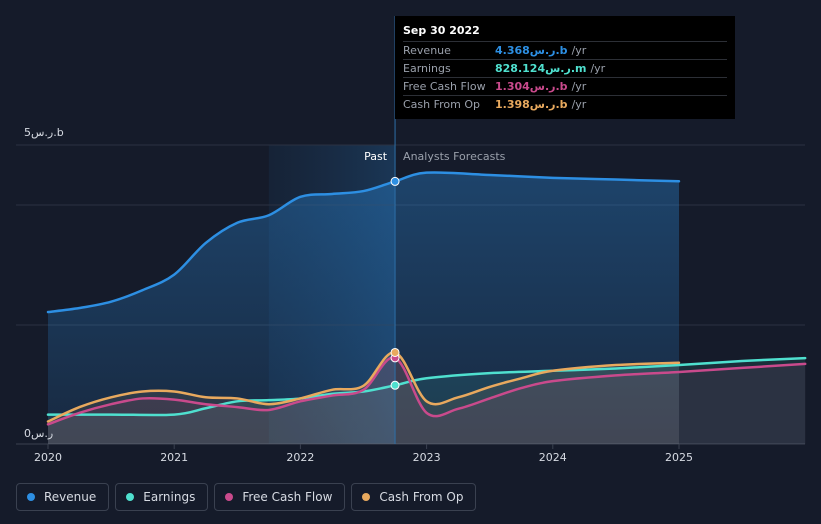  Describe the element at coordinates (427, 68) in the screenshot. I see `tooltip-label: Earnings` at that location.